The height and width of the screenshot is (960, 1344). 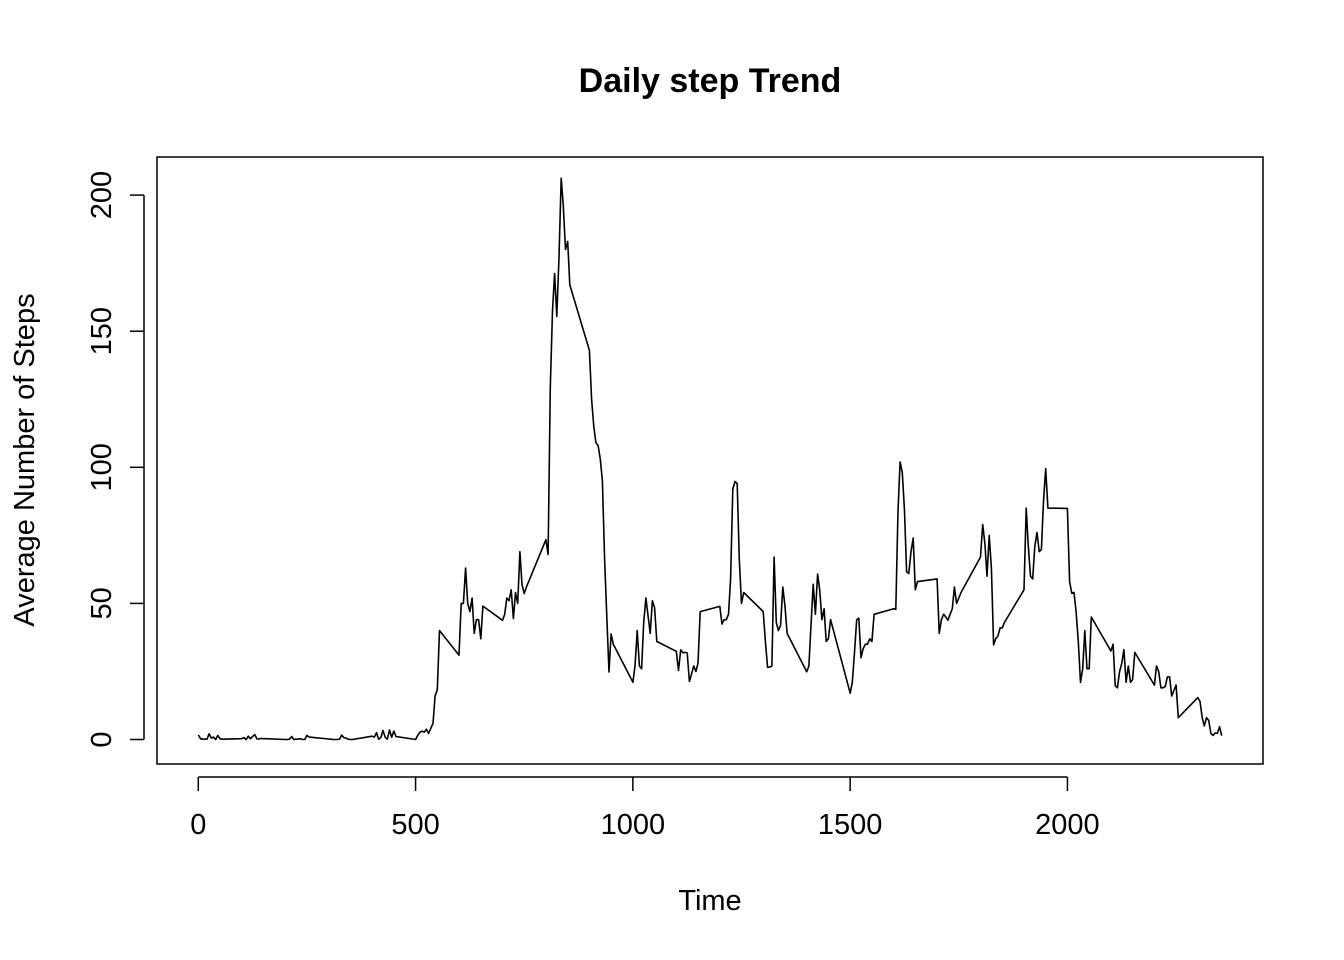 What do you see at coordinates (102, 603) in the screenshot?
I see `y-tick-label: 50` at bounding box center [102, 603].